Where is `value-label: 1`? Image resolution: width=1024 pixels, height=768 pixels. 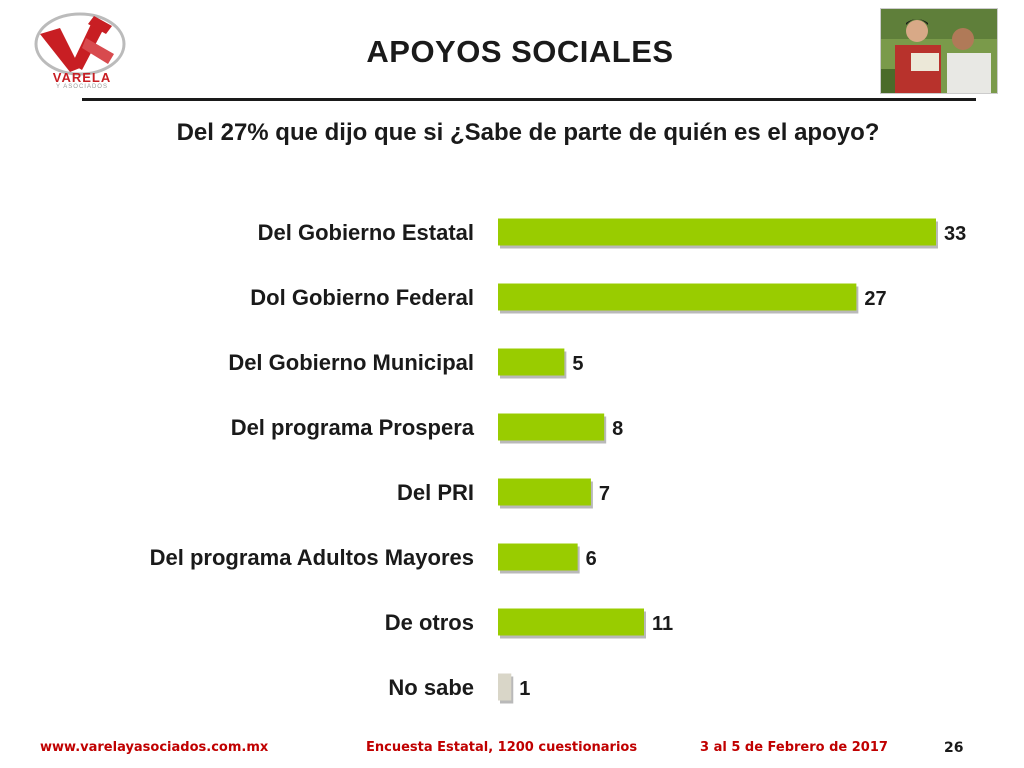 value-label: 1 is located at coordinates (524, 689).